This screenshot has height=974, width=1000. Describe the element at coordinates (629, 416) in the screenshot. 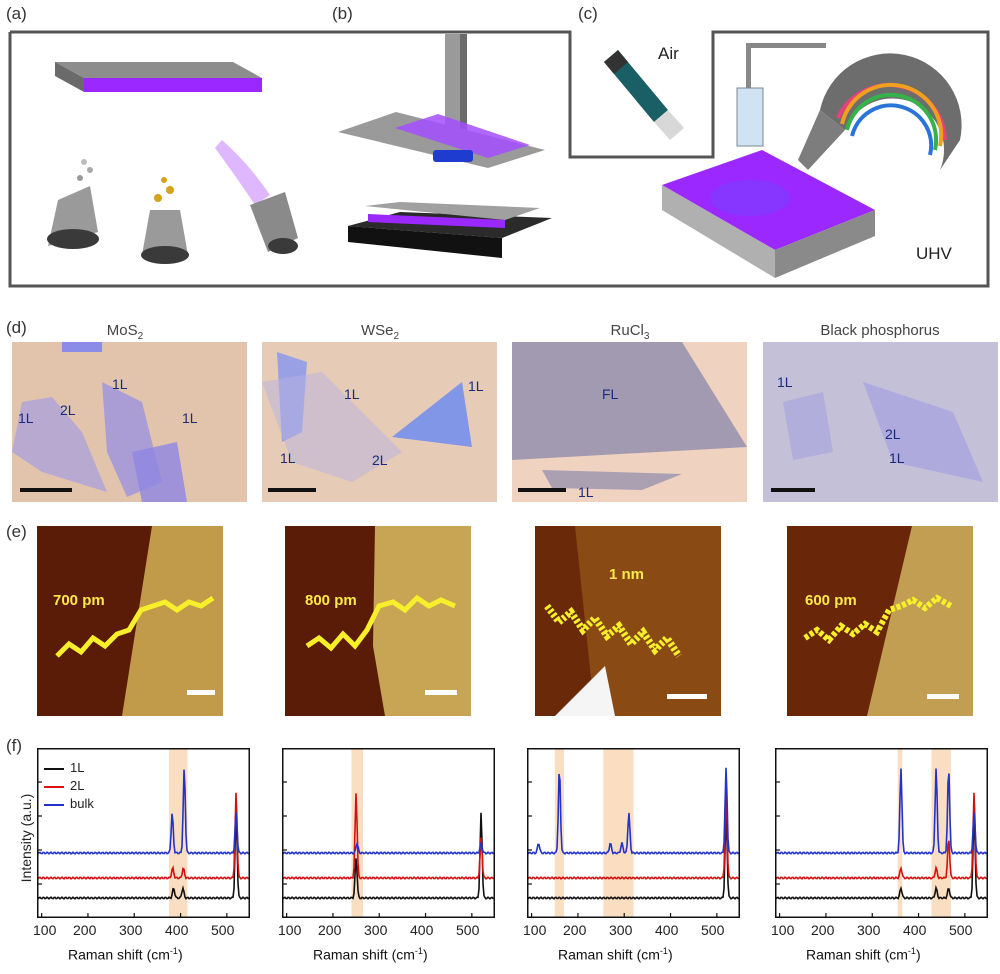

I see `rucl3-flake-shapes` at that location.